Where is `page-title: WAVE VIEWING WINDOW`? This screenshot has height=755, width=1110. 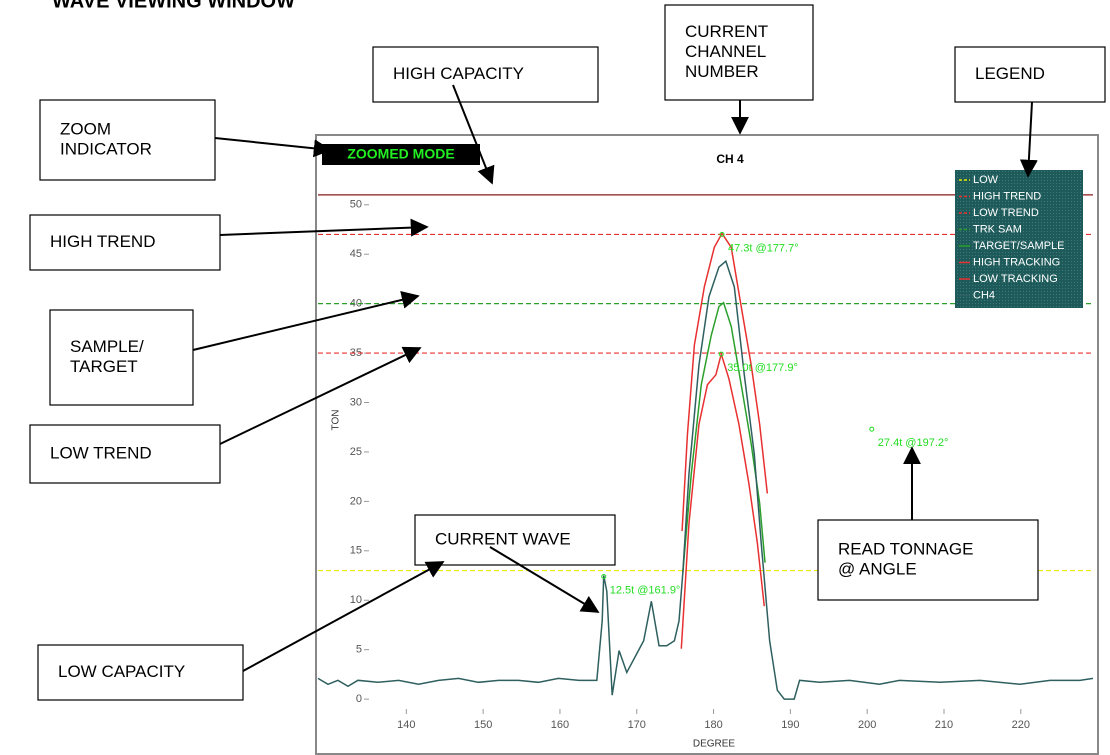
page-title: WAVE VIEWING WINDOW is located at coordinates (173, 6).